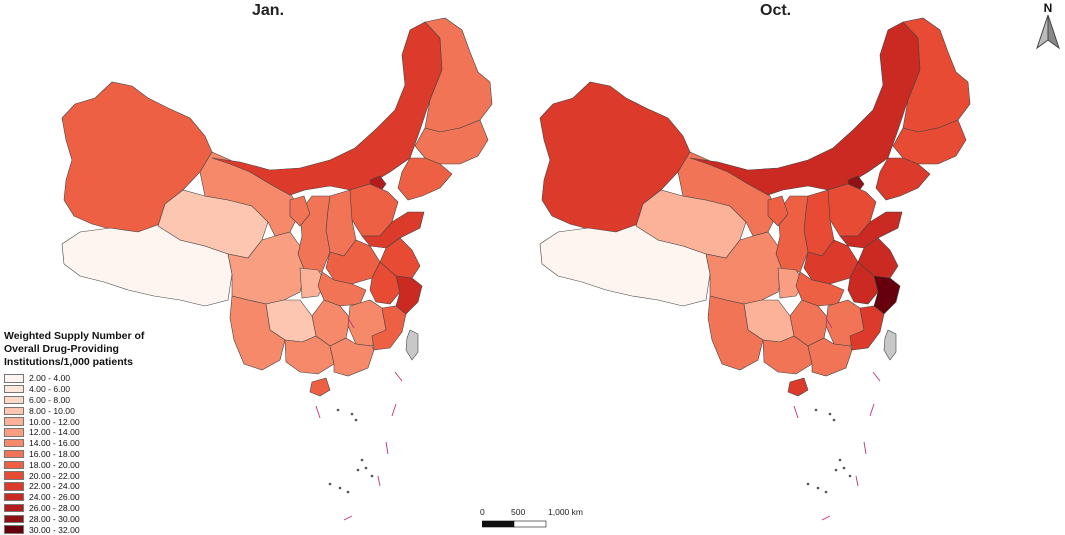 Image resolution: width=1065 pixels, height=535 pixels. I want to click on legend-label: 12.00 - 14.00, so click(54, 432).